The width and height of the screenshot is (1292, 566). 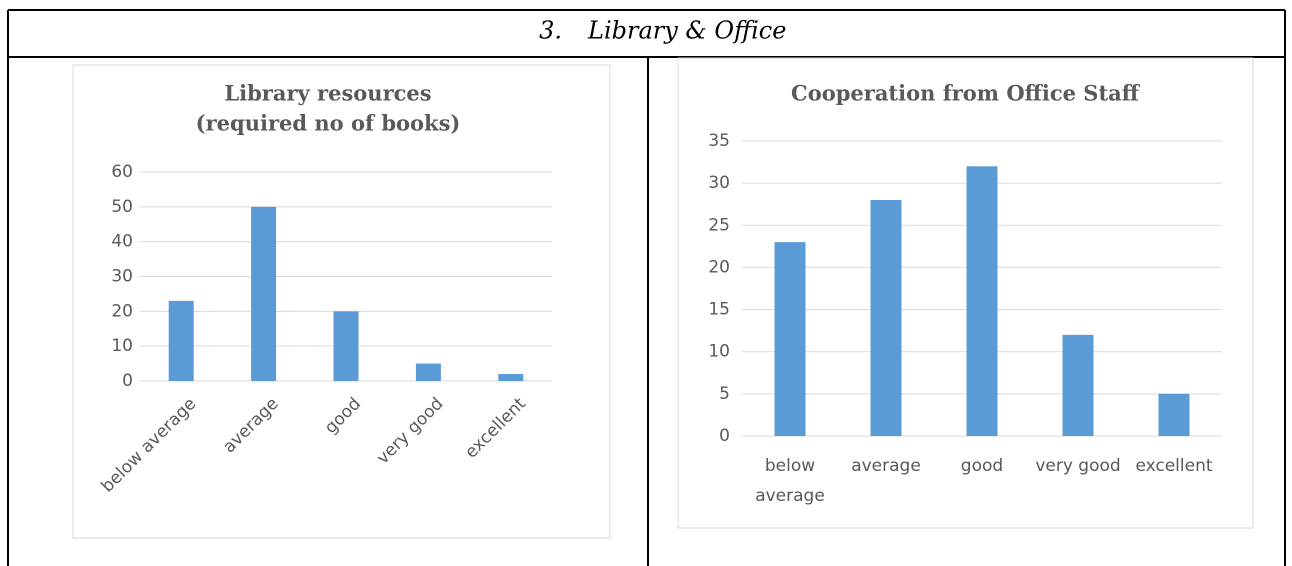 I want to click on x-tick-label: excellent, so click(x=1174, y=466).